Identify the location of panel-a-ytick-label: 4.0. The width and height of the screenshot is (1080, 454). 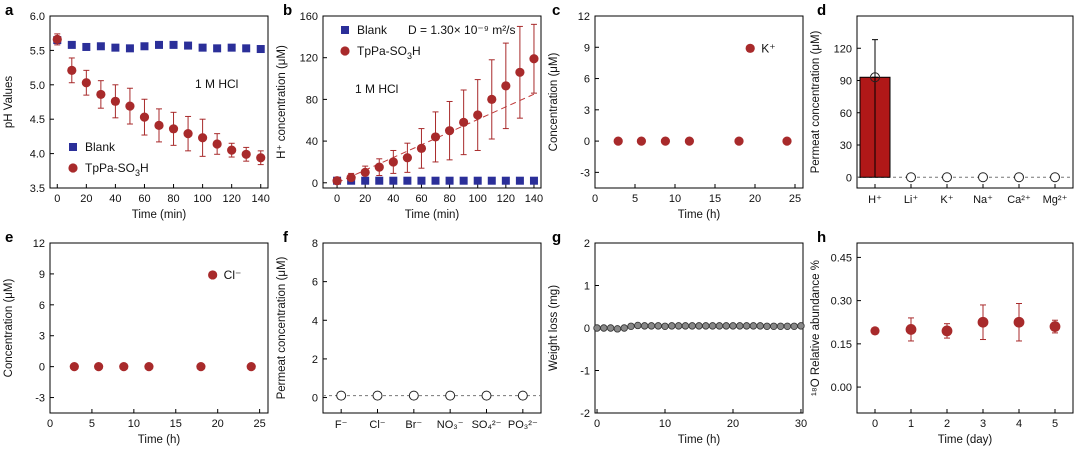
(37, 155).